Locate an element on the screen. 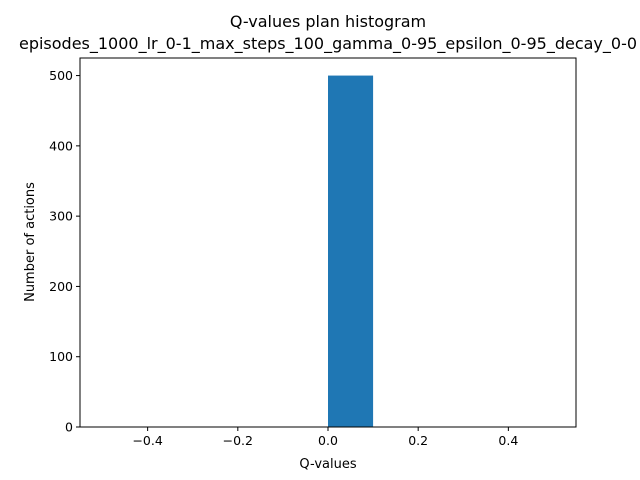  y-ticks-group: 0 100 200 300 400 500 is located at coordinates (64, 251).